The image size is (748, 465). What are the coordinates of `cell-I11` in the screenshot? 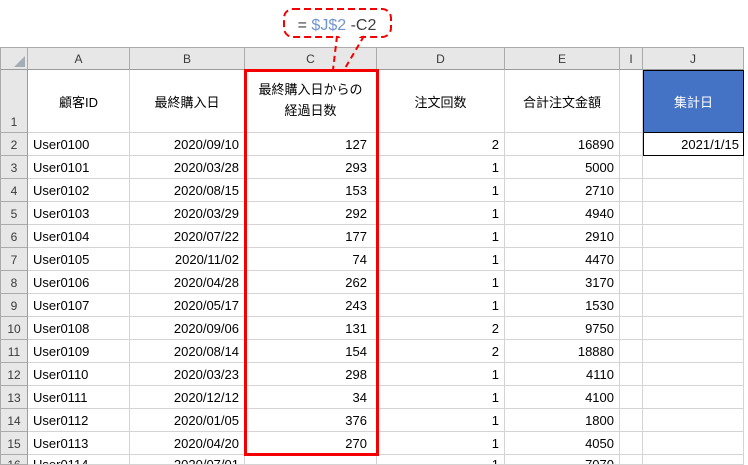 It's located at (631, 351).